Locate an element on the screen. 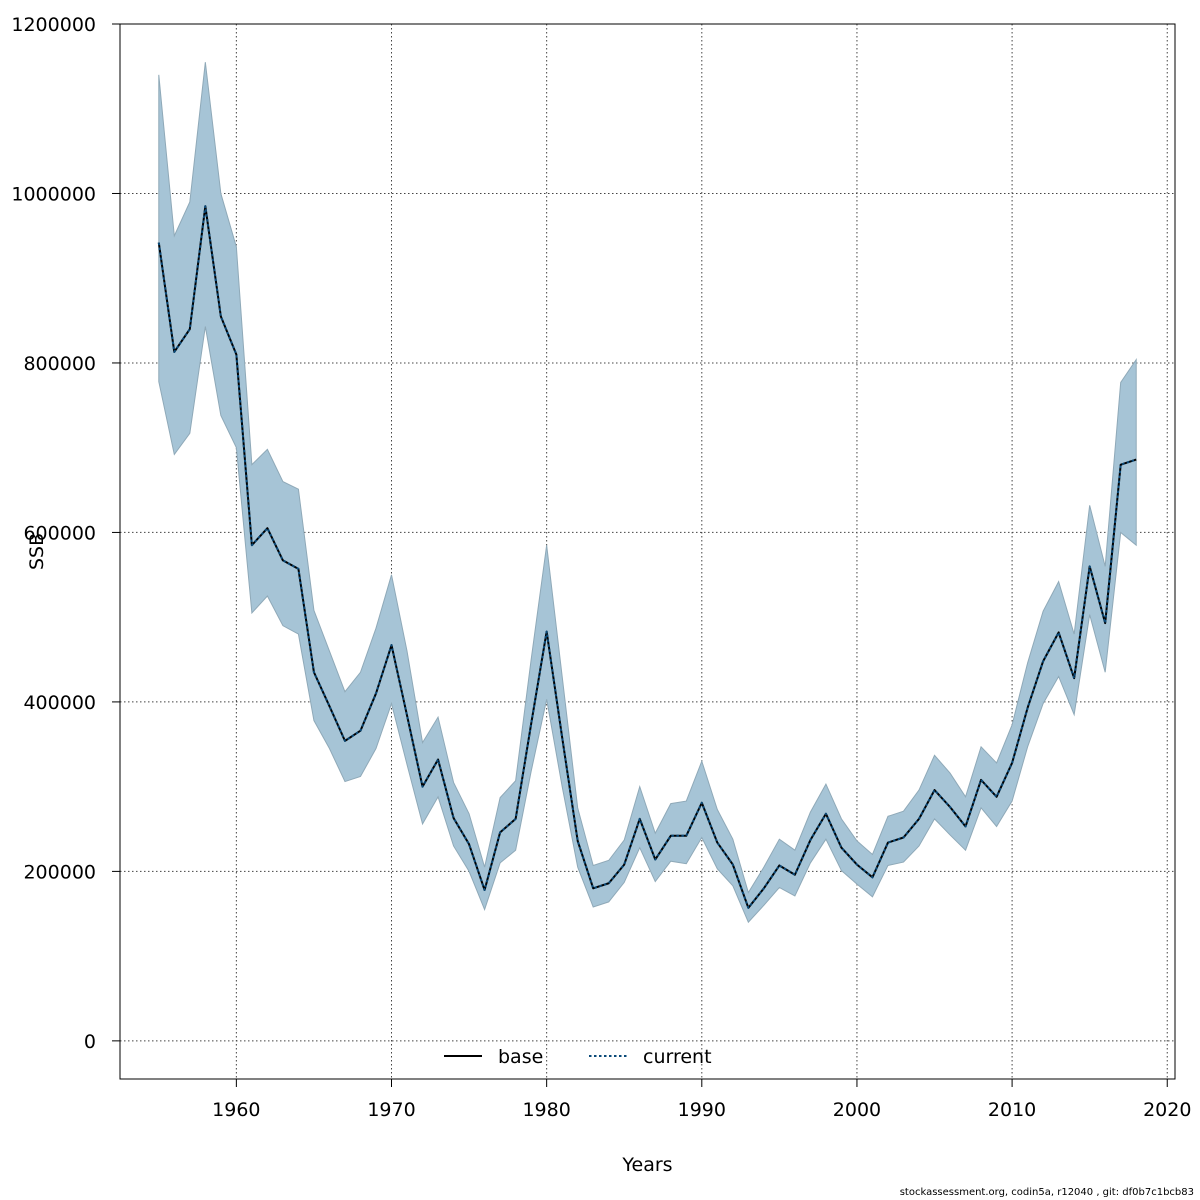 The image size is (1200, 1200). legend: base current is located at coordinates (578, 1057).